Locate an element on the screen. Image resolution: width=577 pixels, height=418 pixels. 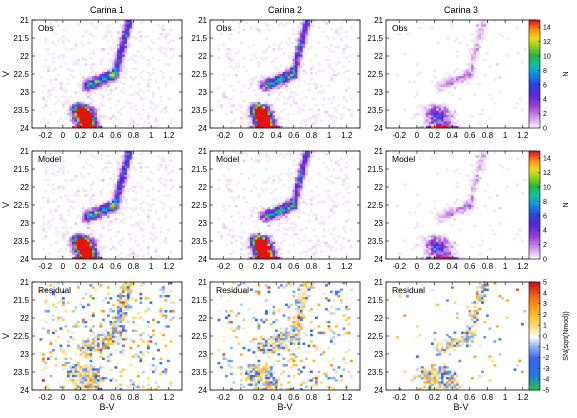
column-title: Carina 2 is located at coordinates (285, 10).